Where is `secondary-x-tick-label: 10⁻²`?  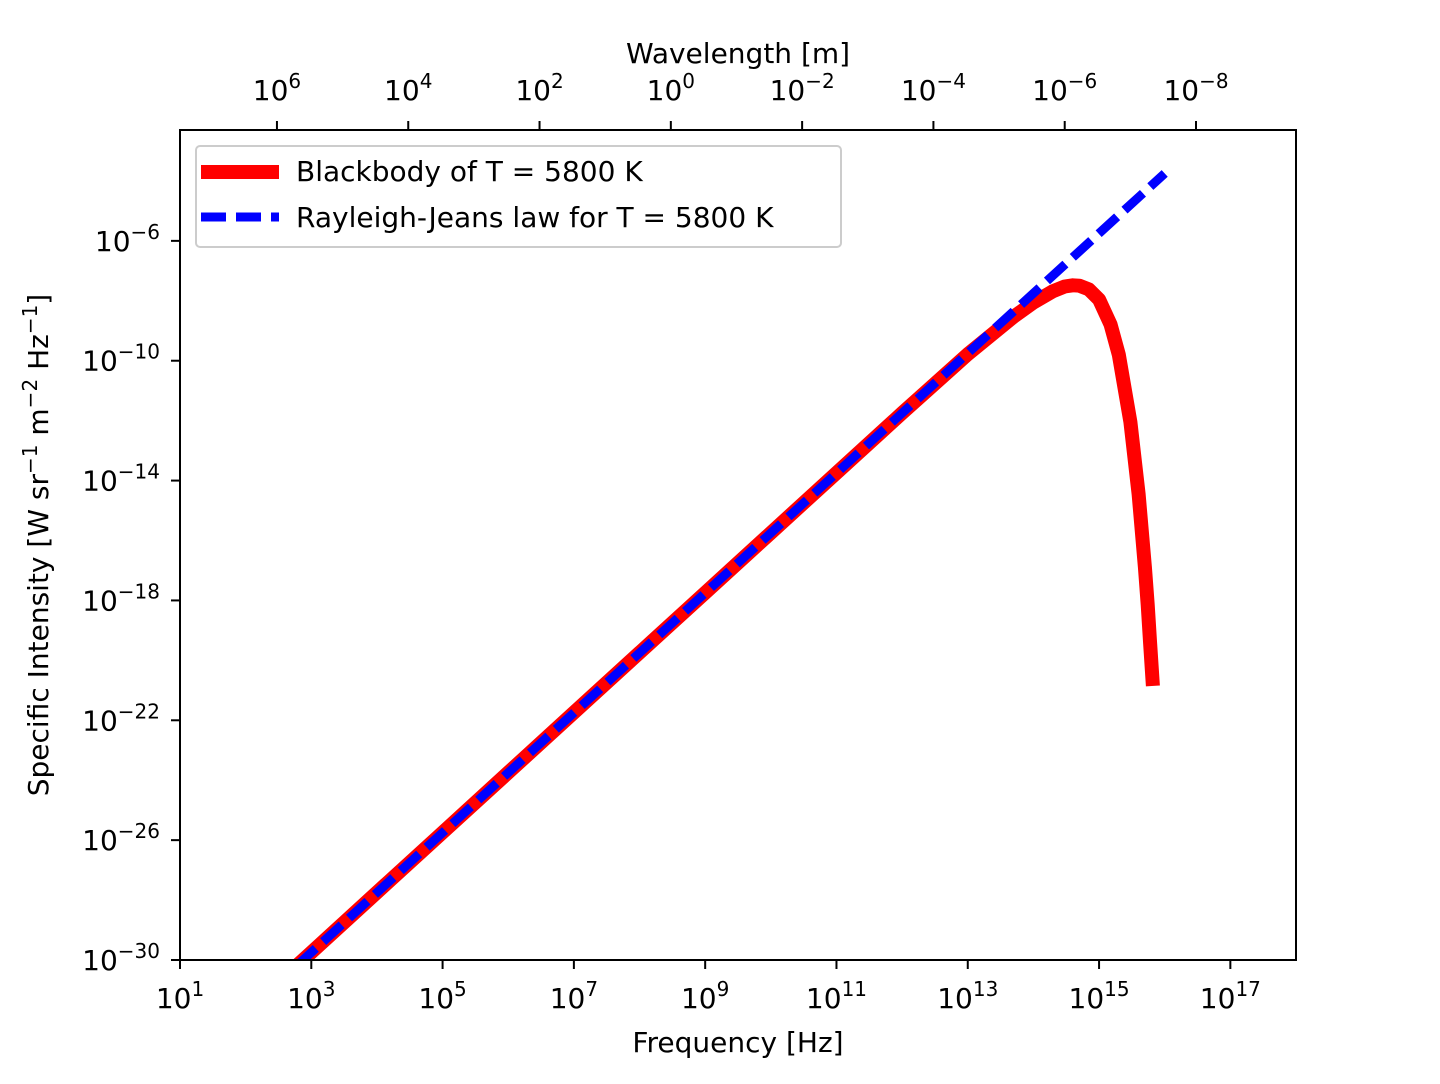
secondary-x-tick-label: 10⁻² is located at coordinates (802, 88).